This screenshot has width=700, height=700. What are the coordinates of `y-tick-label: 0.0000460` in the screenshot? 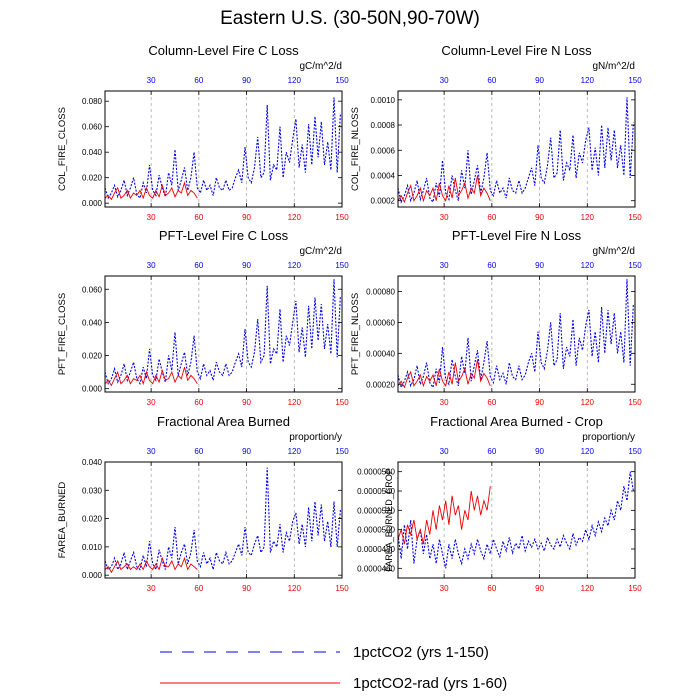 It's located at (376, 568).